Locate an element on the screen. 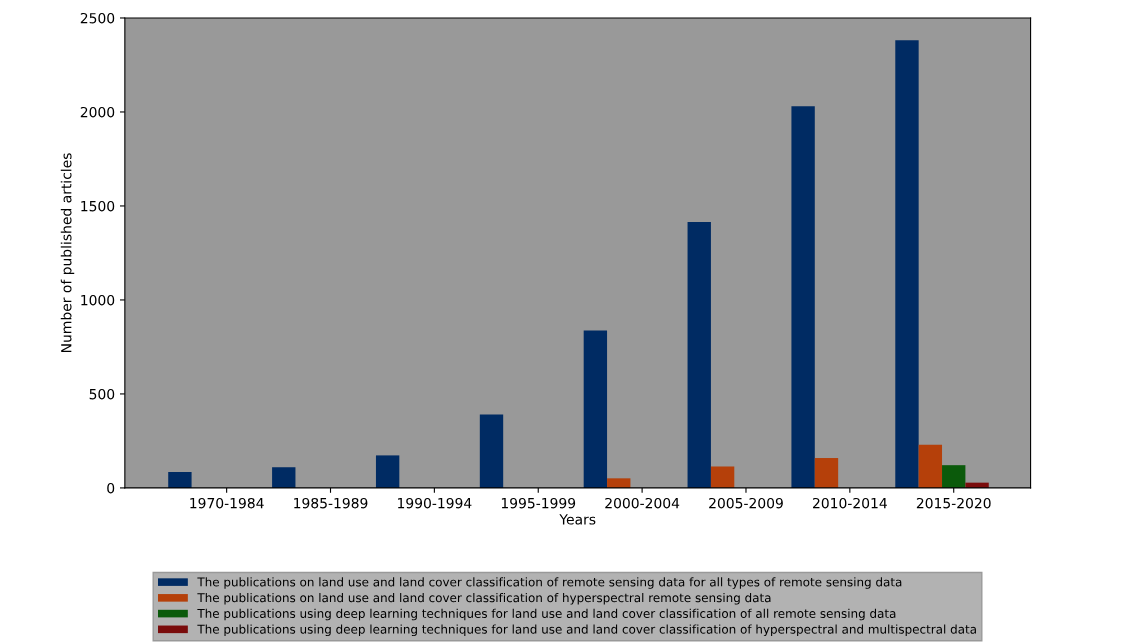  x-tick-label: 2005-2009 is located at coordinates (746, 503).